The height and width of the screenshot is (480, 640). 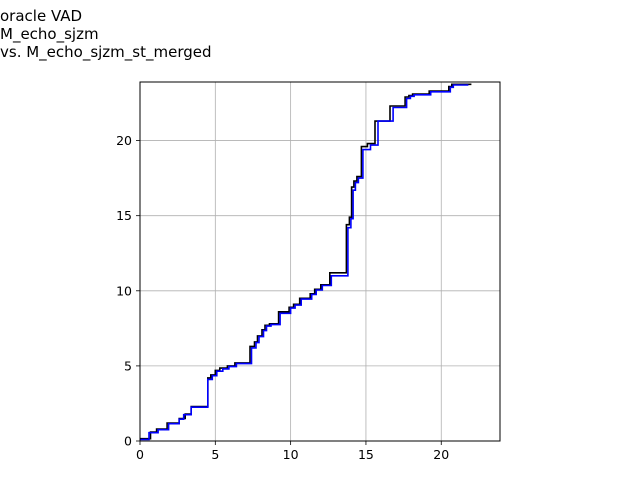 I want to click on x-tick-label: 15, so click(x=366, y=454).